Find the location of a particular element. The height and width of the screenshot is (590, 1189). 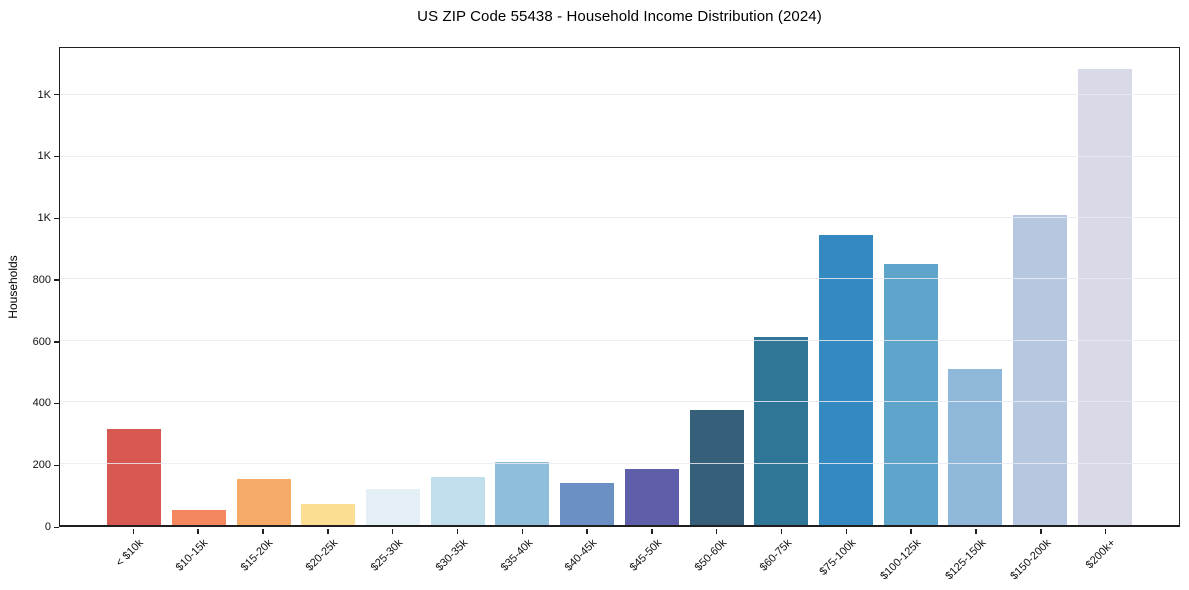

x-tick-label: $25-30k is located at coordinates (387, 555).